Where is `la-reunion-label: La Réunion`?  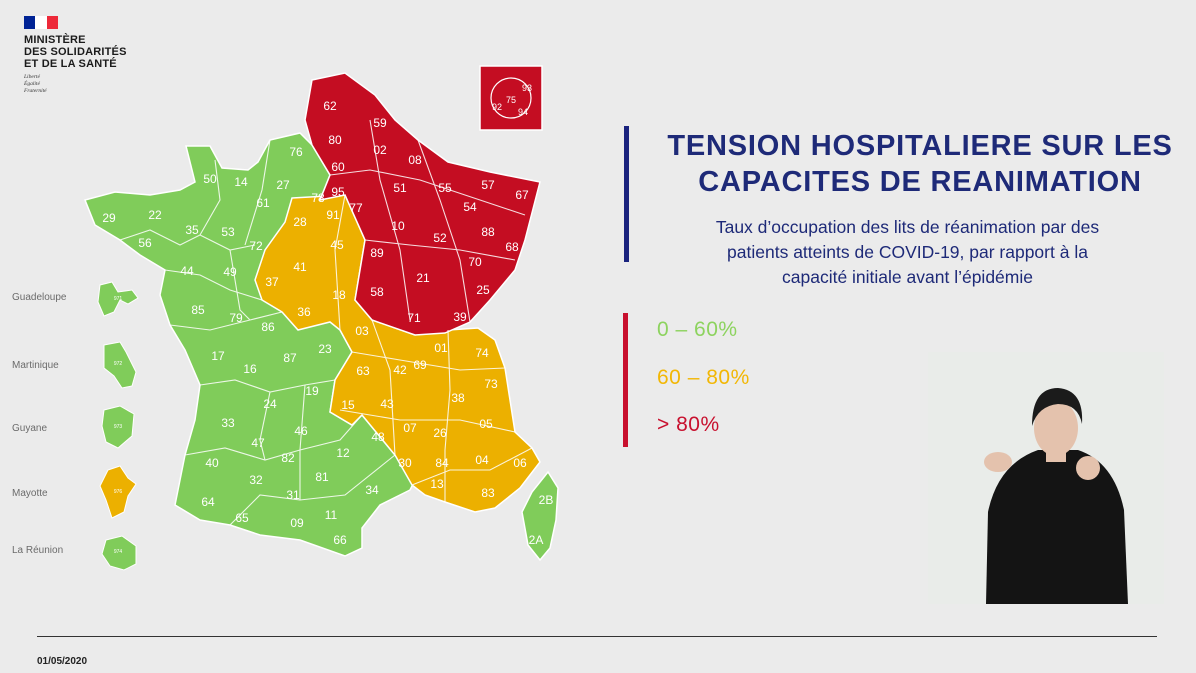
la-reunion-label: La Réunion is located at coordinates (38, 550).